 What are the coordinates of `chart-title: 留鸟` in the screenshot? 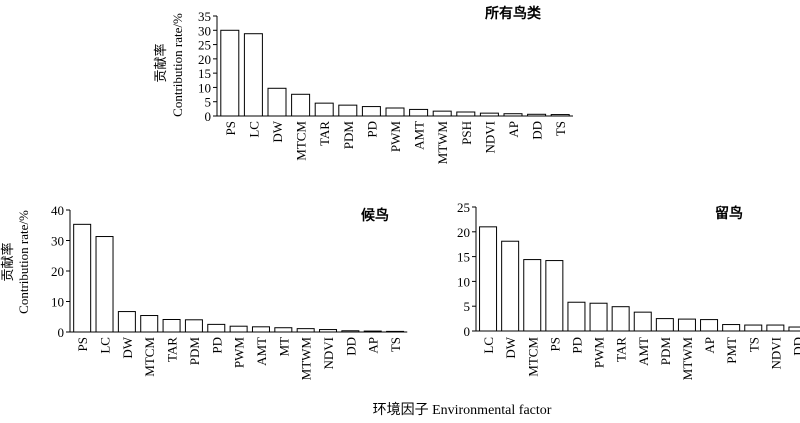 It's located at (729, 213).